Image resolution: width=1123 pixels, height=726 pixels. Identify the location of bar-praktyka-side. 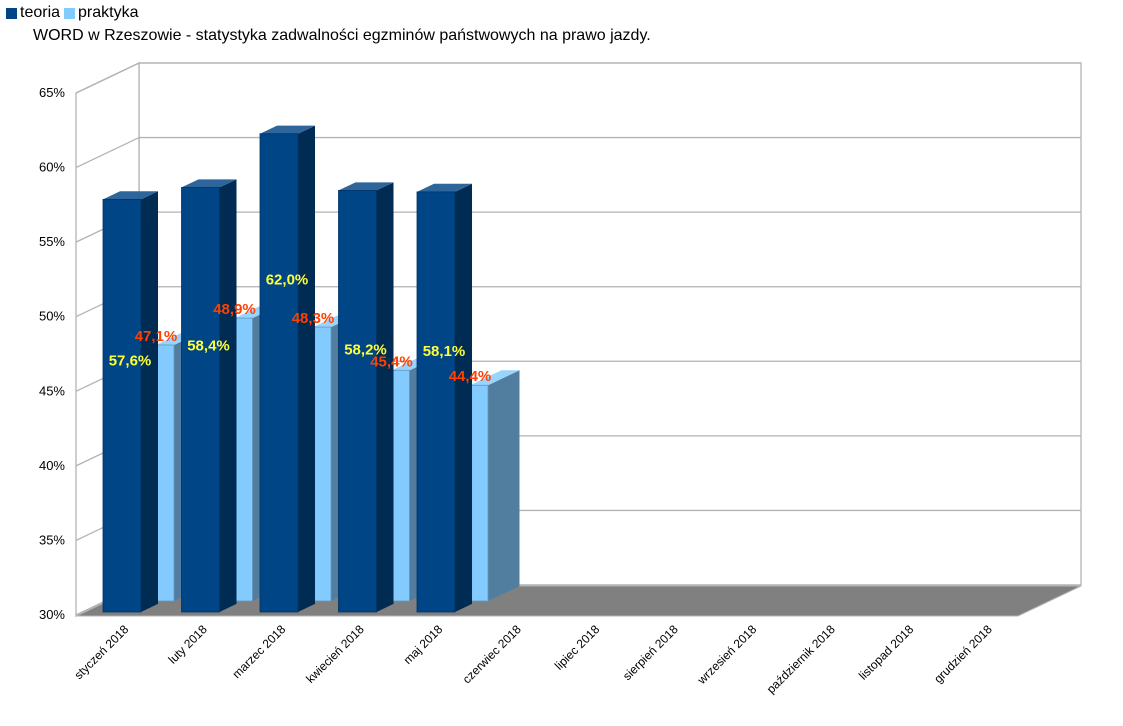
(504, 485).